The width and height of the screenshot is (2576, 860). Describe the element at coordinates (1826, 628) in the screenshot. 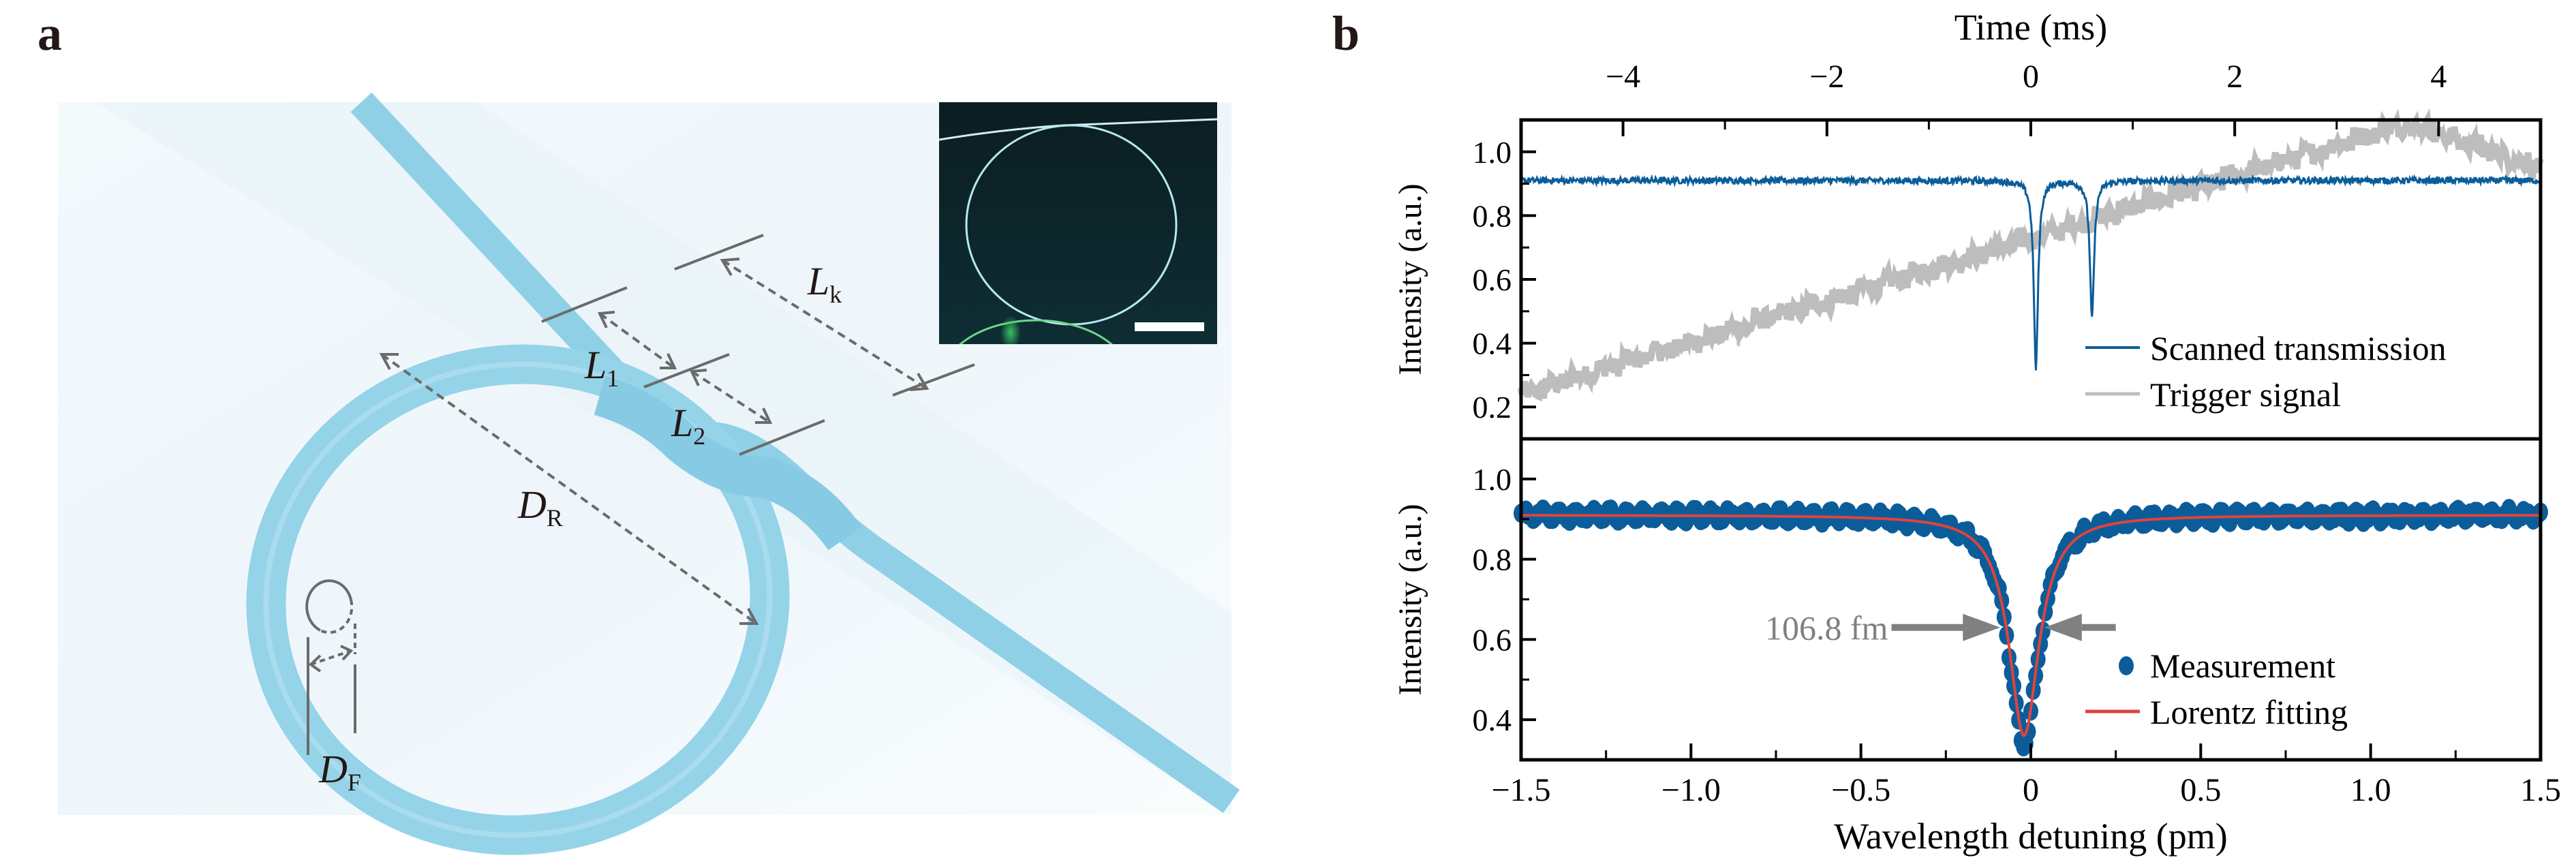

I see `fwhm-label: 106.8 fm` at that location.